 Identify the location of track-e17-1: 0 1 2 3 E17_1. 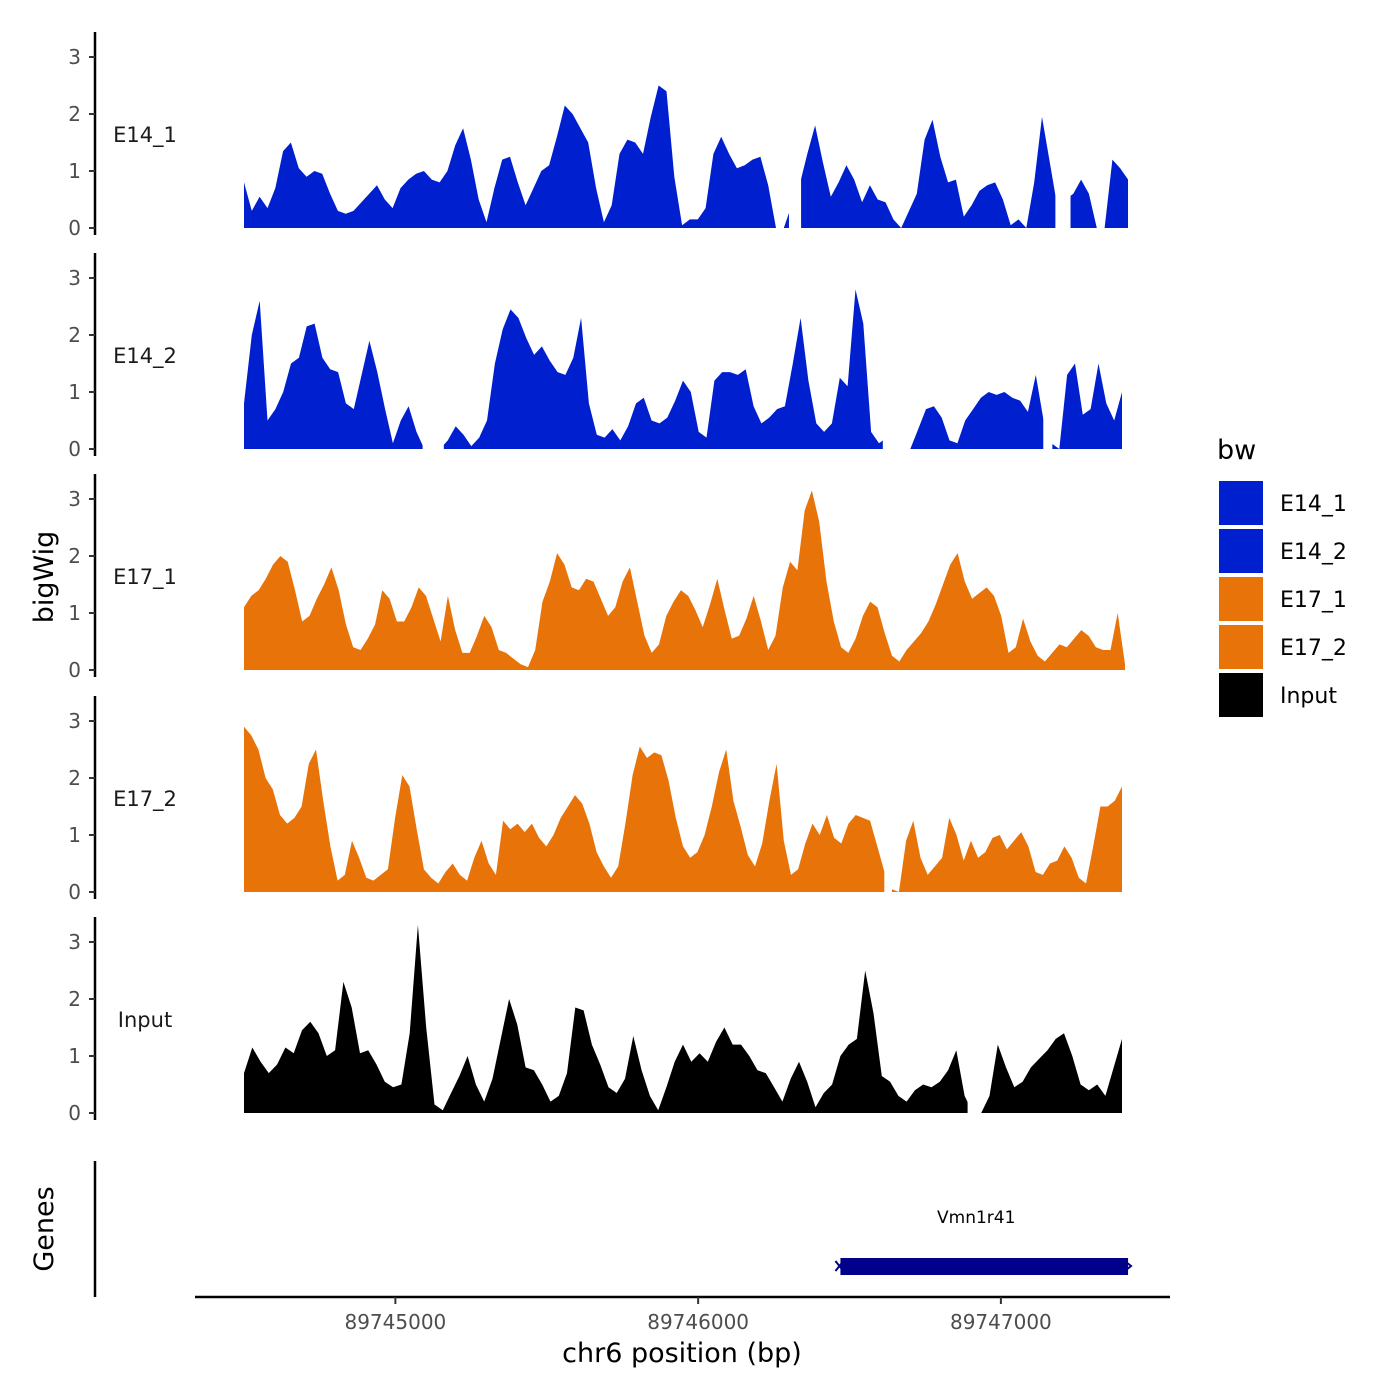
(596, 578).